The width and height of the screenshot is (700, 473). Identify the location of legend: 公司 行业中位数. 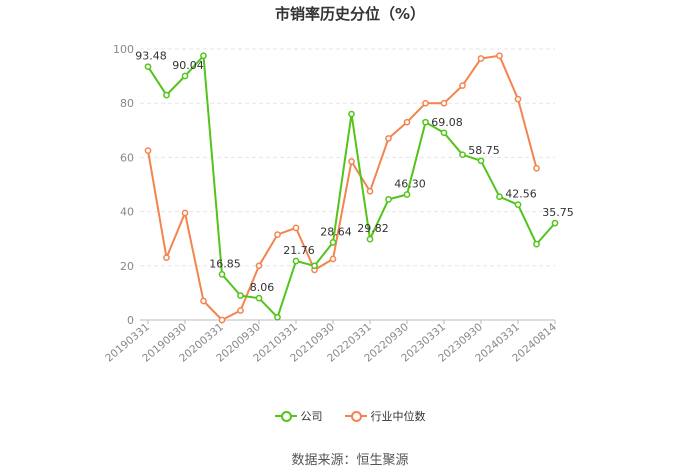
(350, 416).